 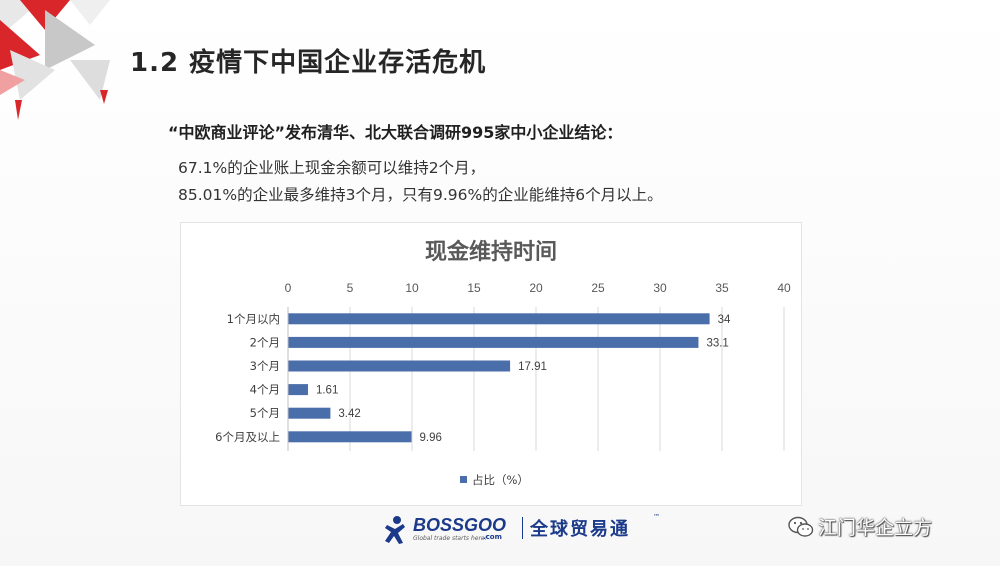 I want to click on x-tick-label: 0, so click(x=288, y=288).